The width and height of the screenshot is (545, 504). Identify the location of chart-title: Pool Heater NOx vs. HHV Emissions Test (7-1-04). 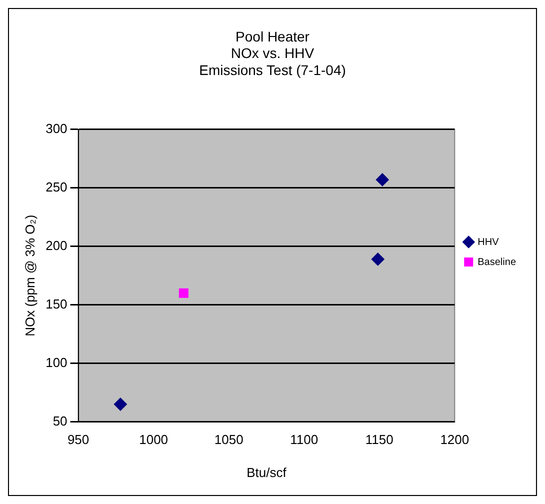
(272, 53).